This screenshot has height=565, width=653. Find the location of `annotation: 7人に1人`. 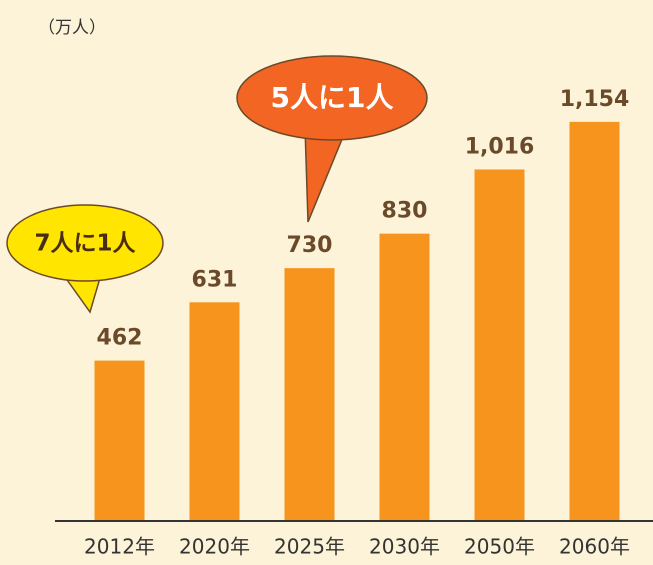

annotation: 7人に1人 is located at coordinates (85, 244).